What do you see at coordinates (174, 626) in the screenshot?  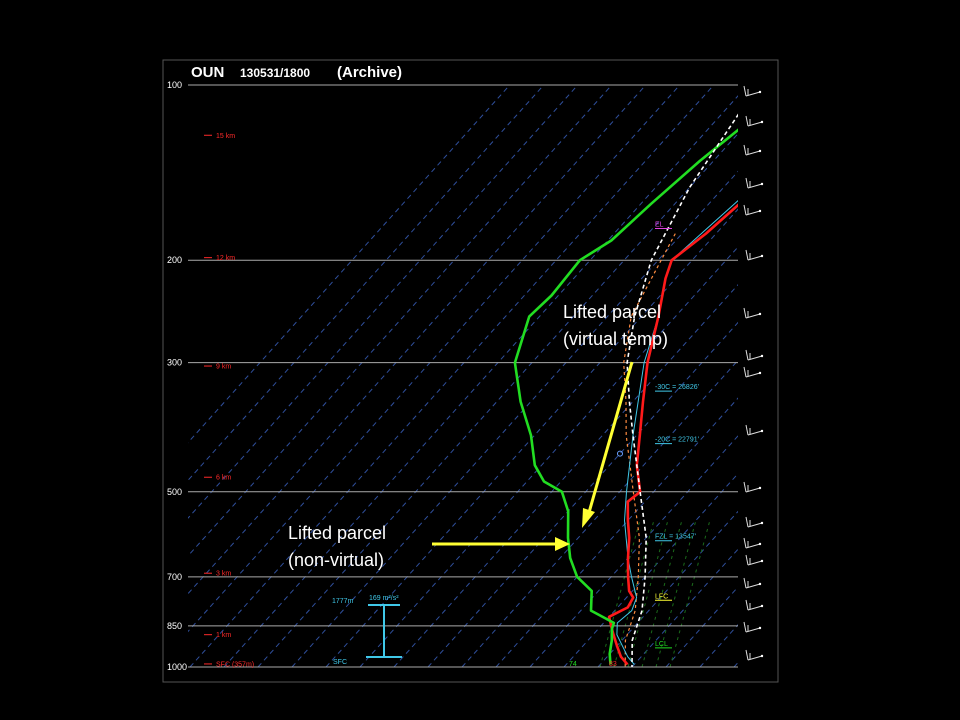 I see `pressure-label: 850` at bounding box center [174, 626].